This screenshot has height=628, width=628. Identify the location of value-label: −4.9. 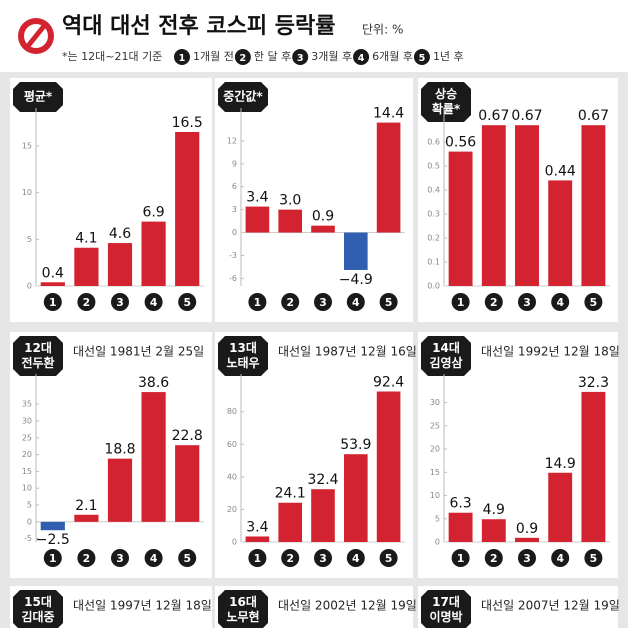
(356, 280).